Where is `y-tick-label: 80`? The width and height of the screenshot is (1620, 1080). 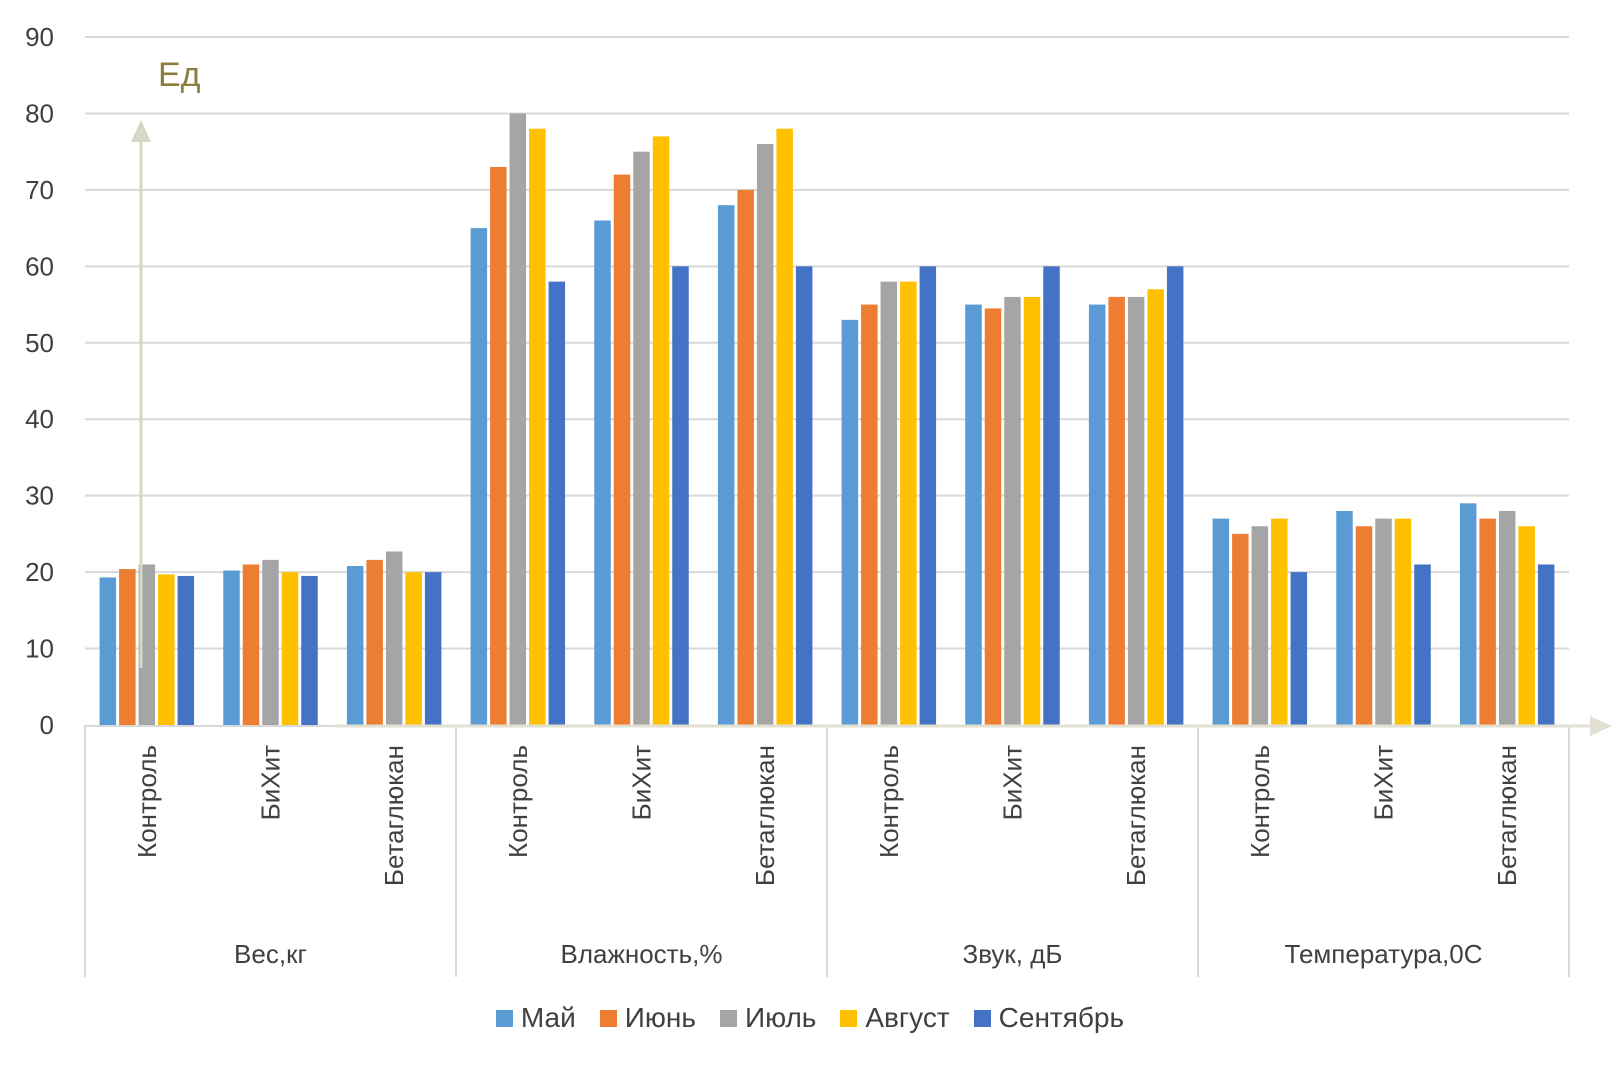 y-tick-label: 80 is located at coordinates (39, 113).